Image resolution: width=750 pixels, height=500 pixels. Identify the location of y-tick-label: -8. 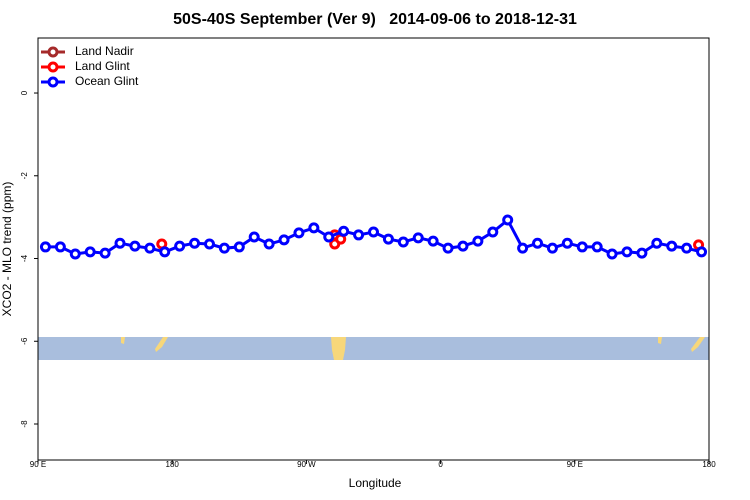
(24, 424).